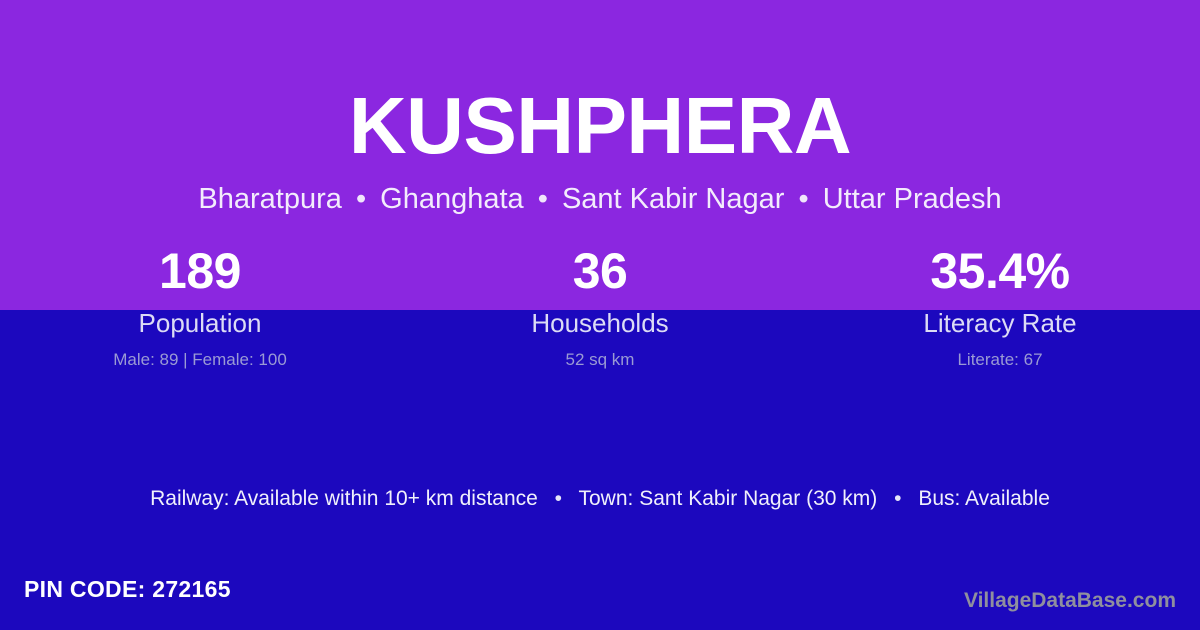 The height and width of the screenshot is (630, 1200). Describe the element at coordinates (200, 306) in the screenshot. I see `stat-population: 189 Population Male: 89 | Female: 100` at that location.